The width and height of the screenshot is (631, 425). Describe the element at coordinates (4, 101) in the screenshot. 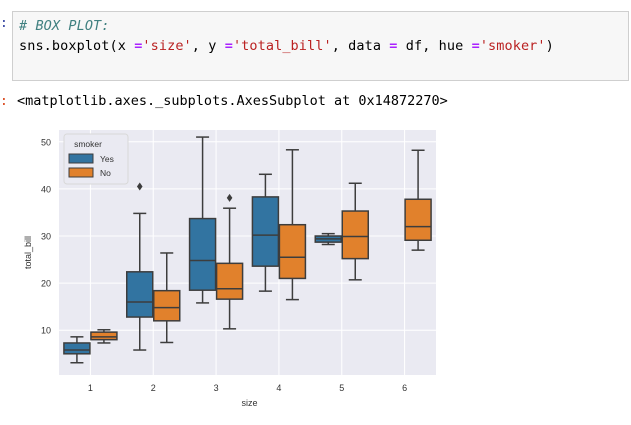

I see `output-prompt-marker: :` at that location.